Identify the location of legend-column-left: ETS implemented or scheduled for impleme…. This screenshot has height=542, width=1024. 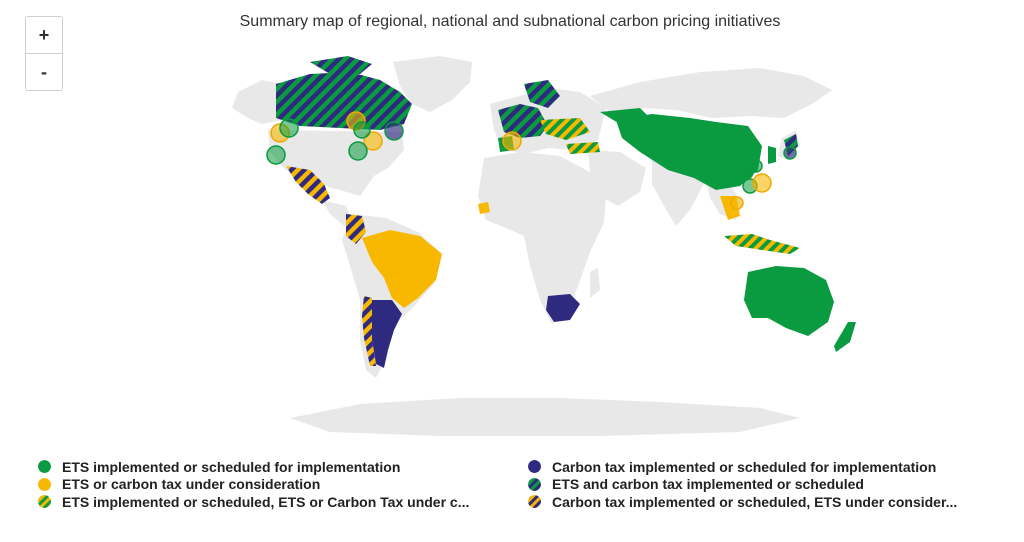
(253, 484).